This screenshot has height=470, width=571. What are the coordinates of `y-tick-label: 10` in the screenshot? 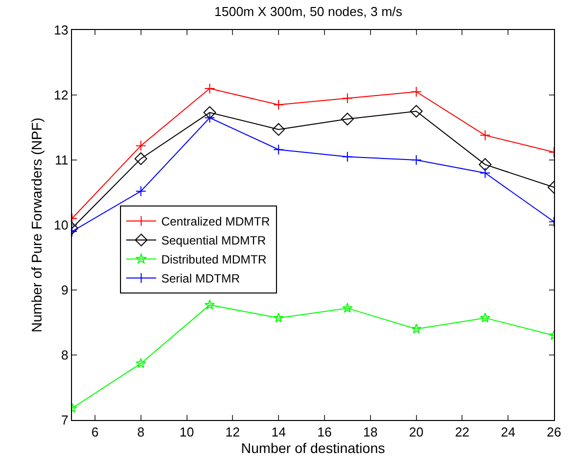 It's located at (61, 225).